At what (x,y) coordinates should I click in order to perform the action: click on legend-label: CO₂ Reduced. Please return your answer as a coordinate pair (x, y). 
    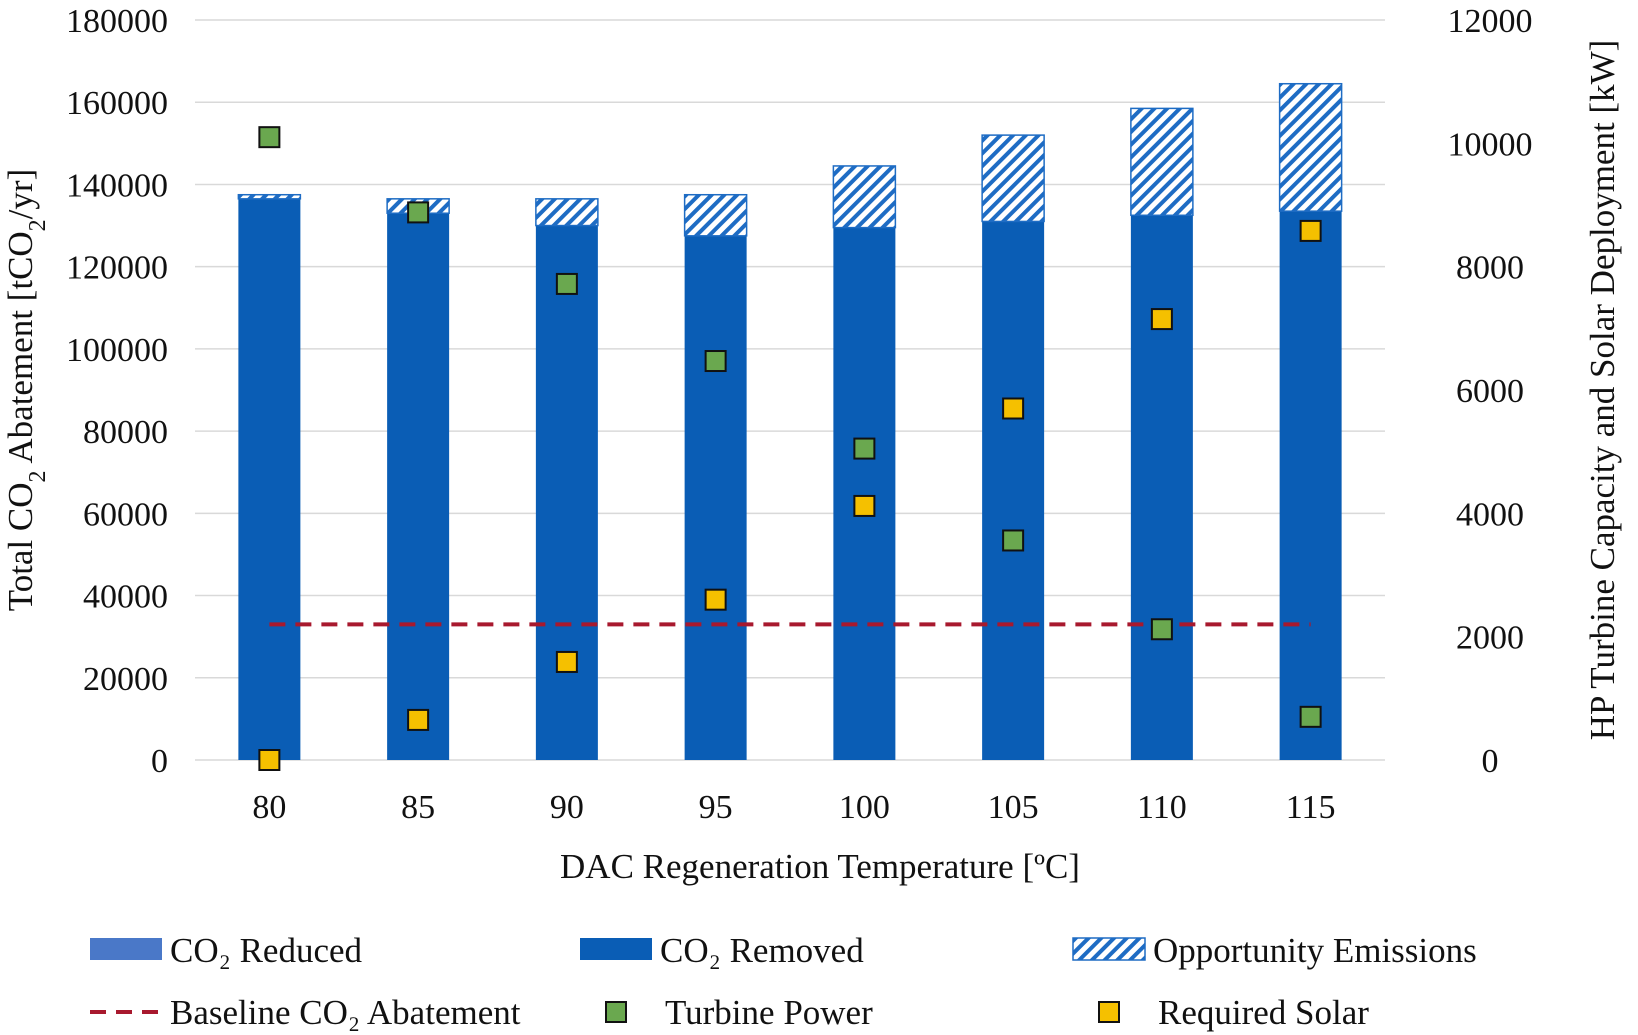
    Looking at the image, I should click on (266, 950).